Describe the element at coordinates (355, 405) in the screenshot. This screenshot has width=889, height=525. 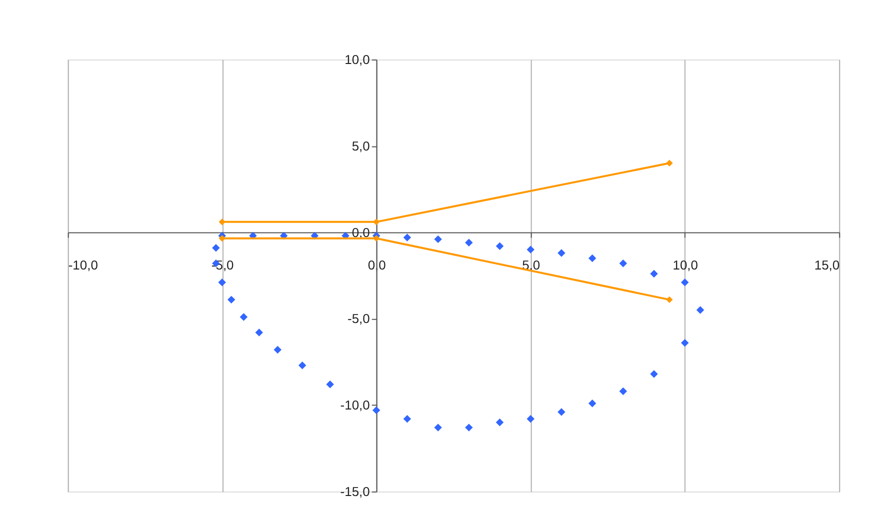
I see `y-tick-label: -10,0` at that location.